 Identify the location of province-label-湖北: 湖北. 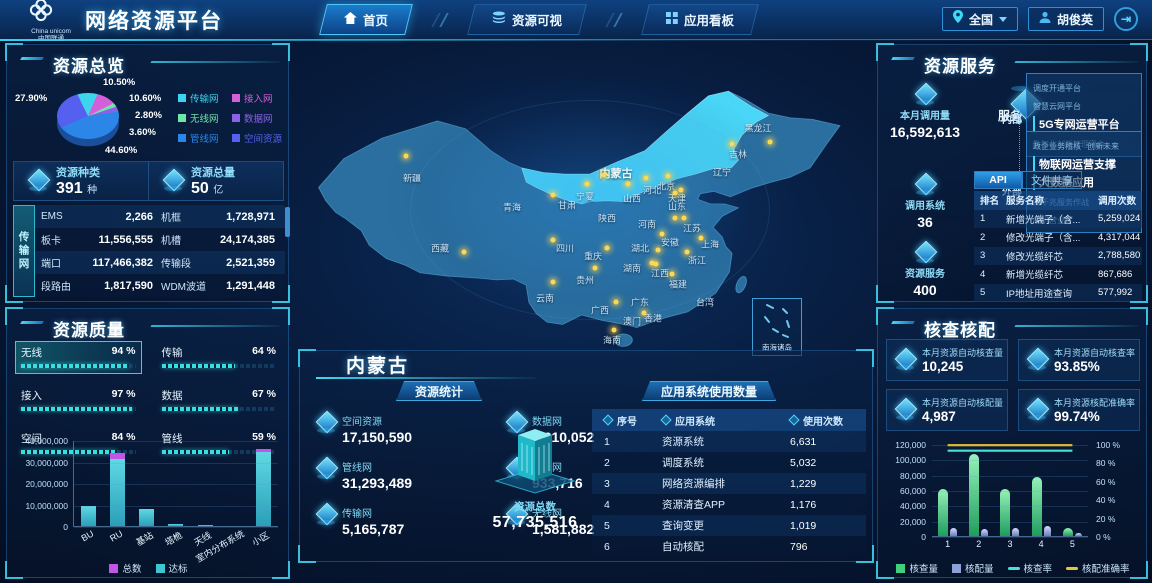
(640, 248).